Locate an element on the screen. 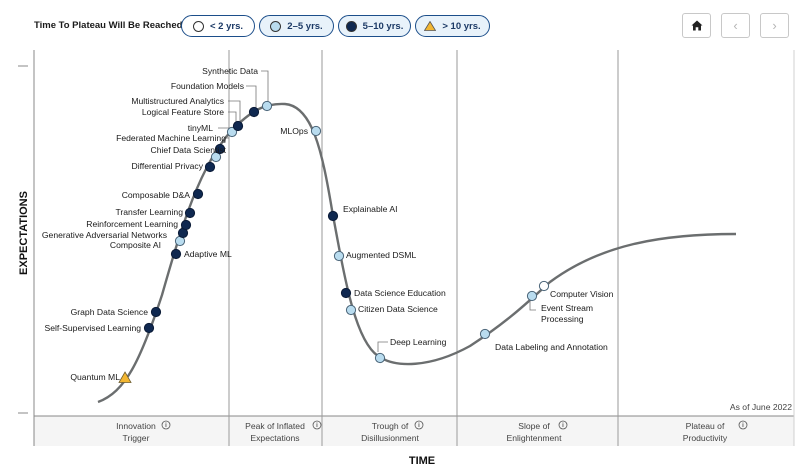 The image size is (800, 472). marker-chief-data-scientist is located at coordinates (216, 157).